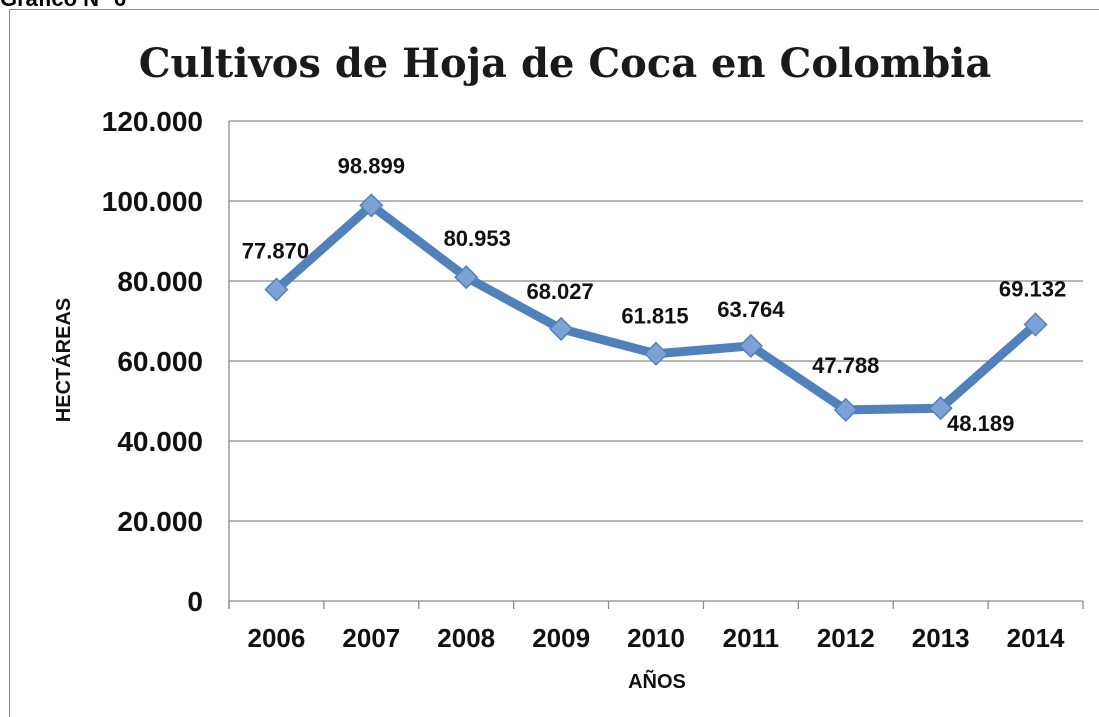 This screenshot has height=717, width=1099. What do you see at coordinates (561, 638) in the screenshot?
I see `x-tick-label: 2009` at bounding box center [561, 638].